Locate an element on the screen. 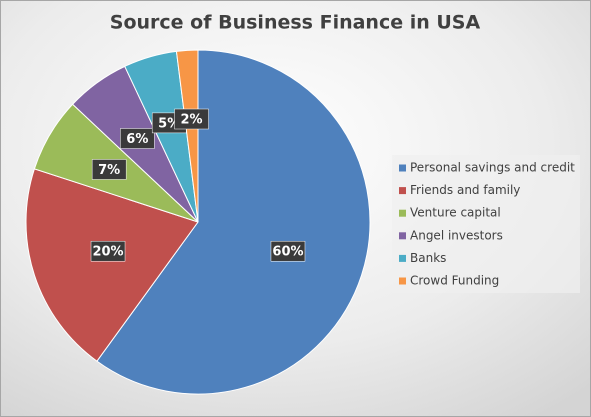 This screenshot has width=591, height=417. legend-label: Friends and family is located at coordinates (465, 190).